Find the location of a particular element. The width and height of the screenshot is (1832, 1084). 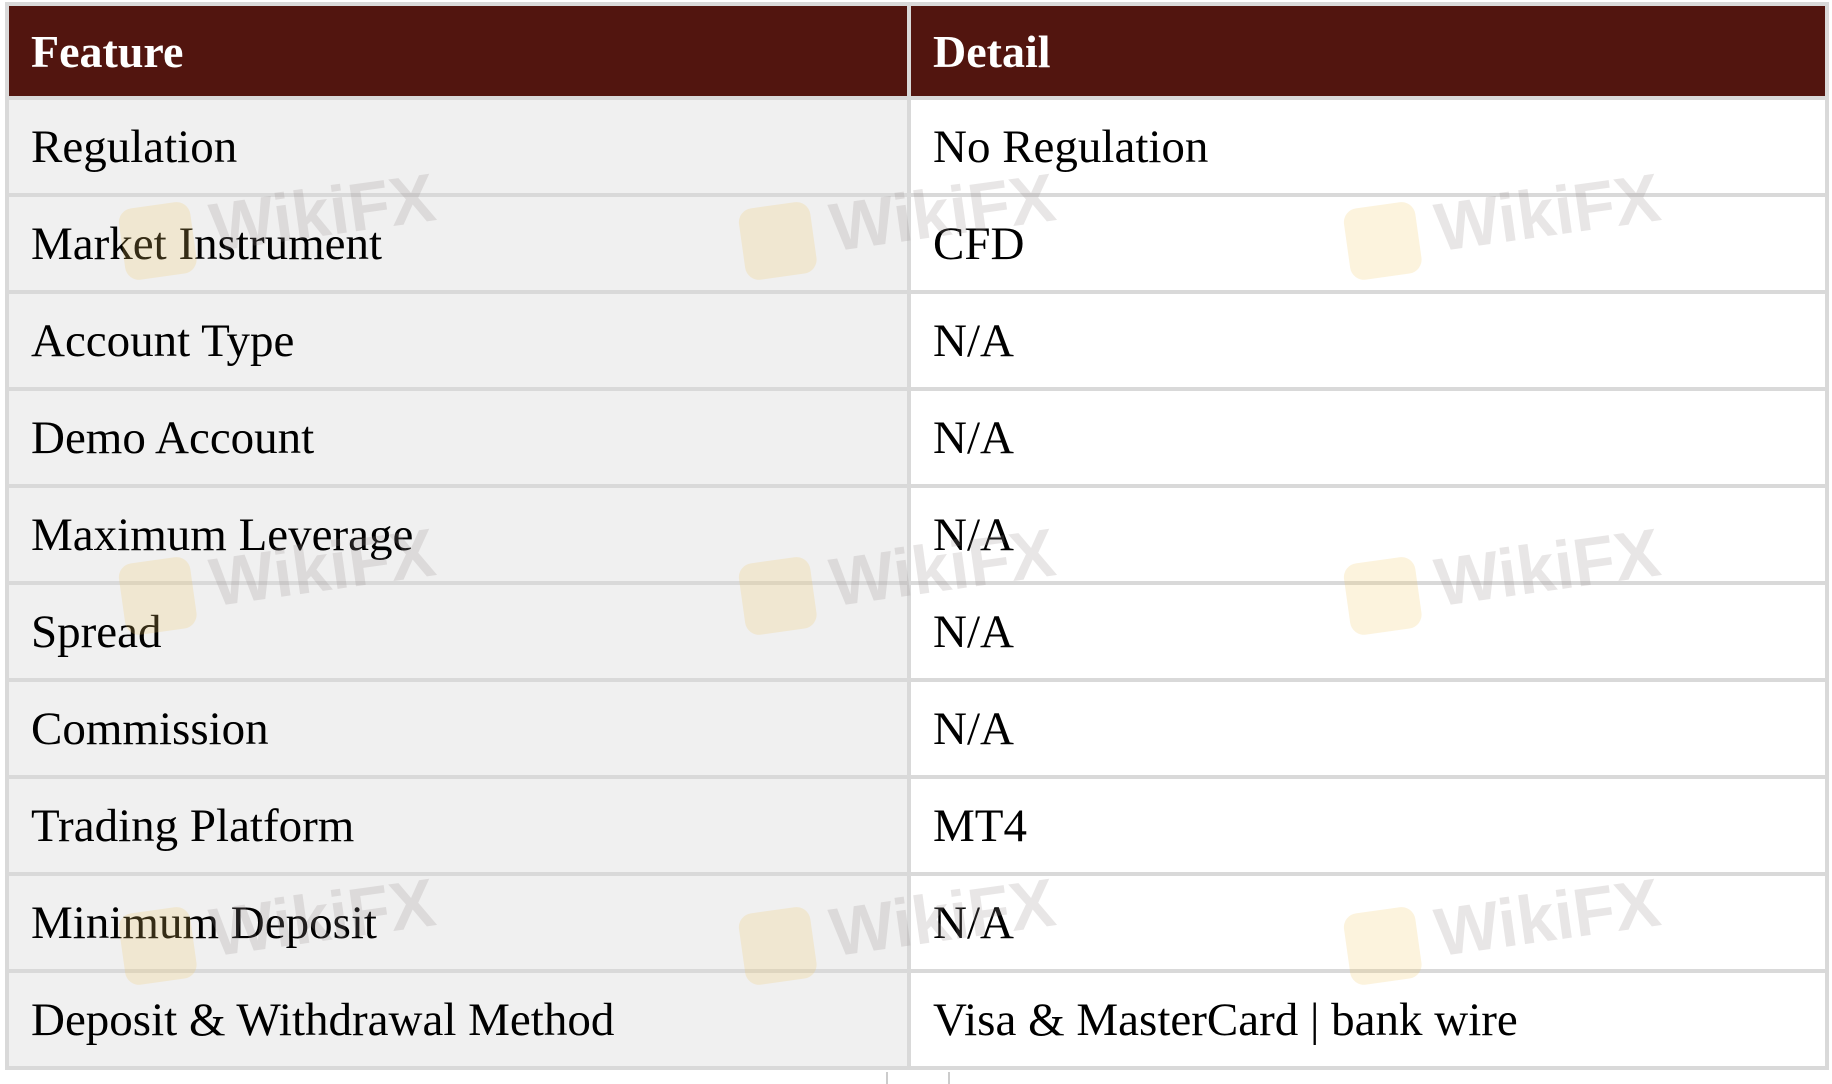

table-row: Regulation No Regulation is located at coordinates (917, 146).